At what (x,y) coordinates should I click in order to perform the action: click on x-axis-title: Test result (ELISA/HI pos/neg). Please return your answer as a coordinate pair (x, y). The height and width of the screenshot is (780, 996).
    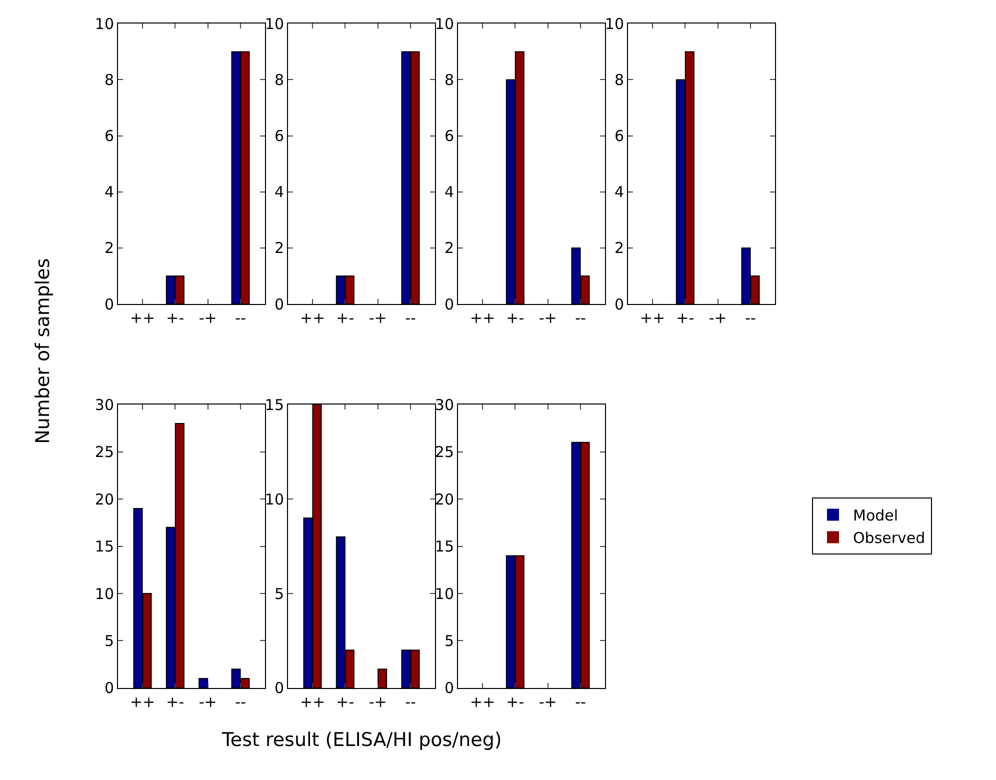
    Looking at the image, I should click on (361, 740).